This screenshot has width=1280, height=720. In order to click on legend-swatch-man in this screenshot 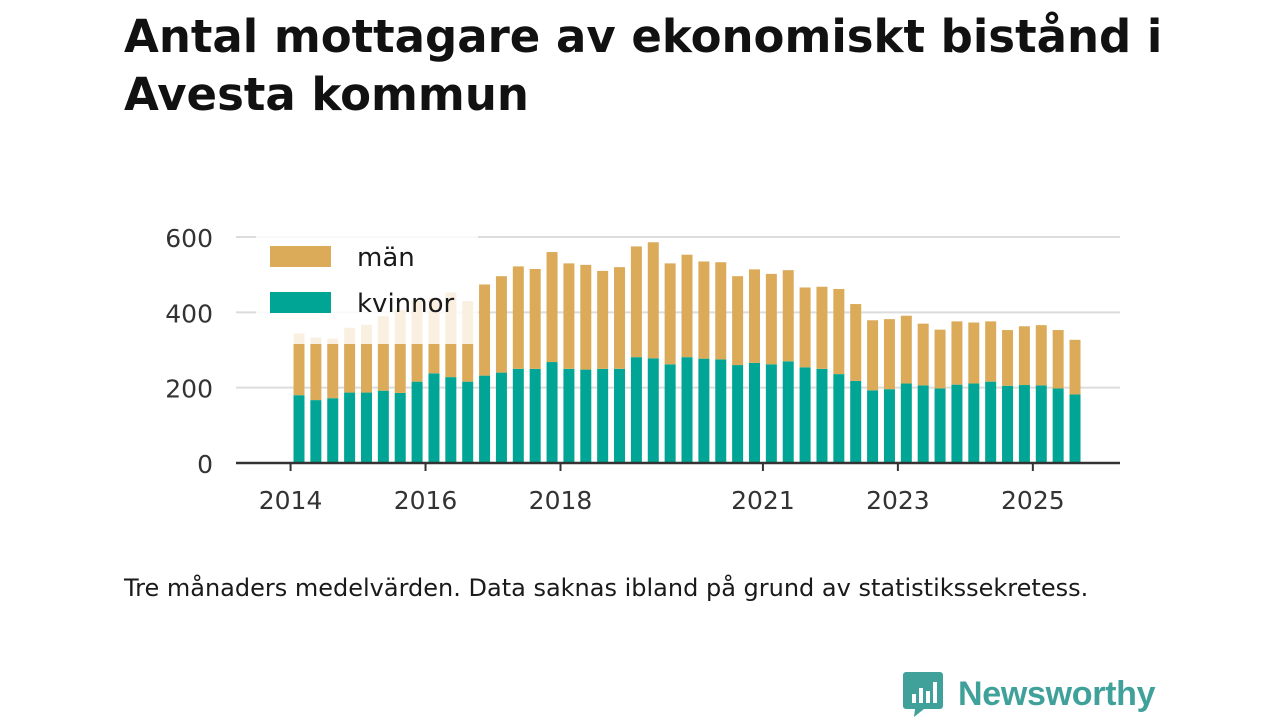, I will do `click(300, 256)`.